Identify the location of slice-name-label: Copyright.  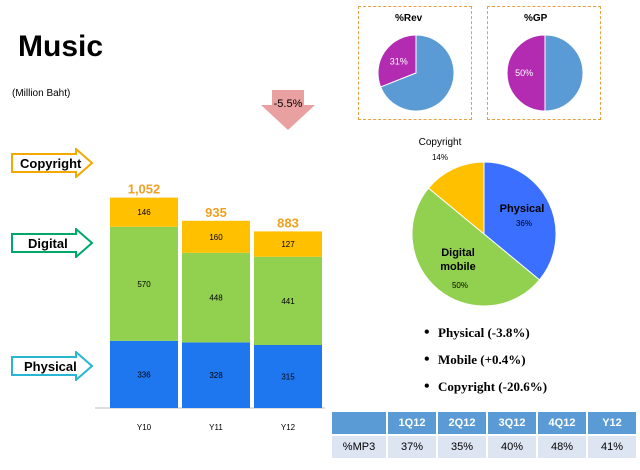
(440, 142).